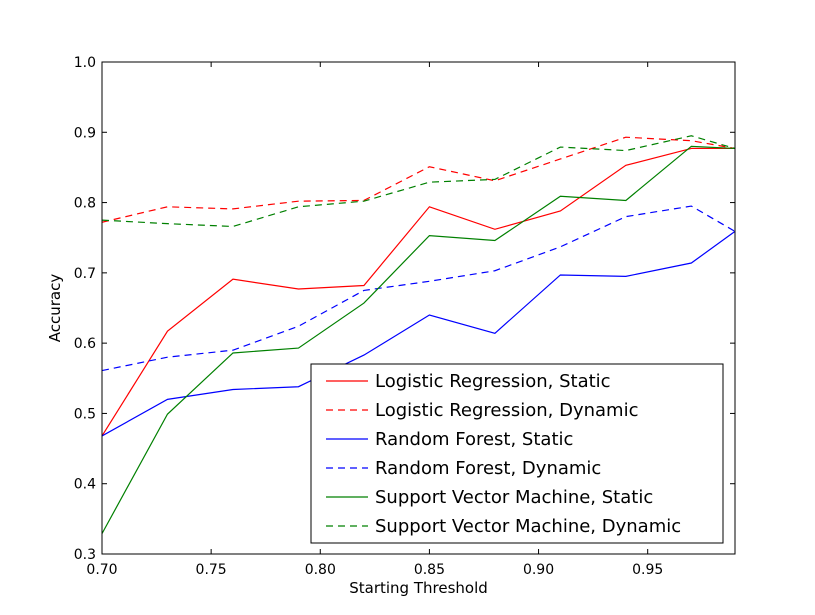 Image resolution: width=815 pixels, height=615 pixels. What do you see at coordinates (538, 570) in the screenshot?
I see `x-tick-label: 0.90` at bounding box center [538, 570].